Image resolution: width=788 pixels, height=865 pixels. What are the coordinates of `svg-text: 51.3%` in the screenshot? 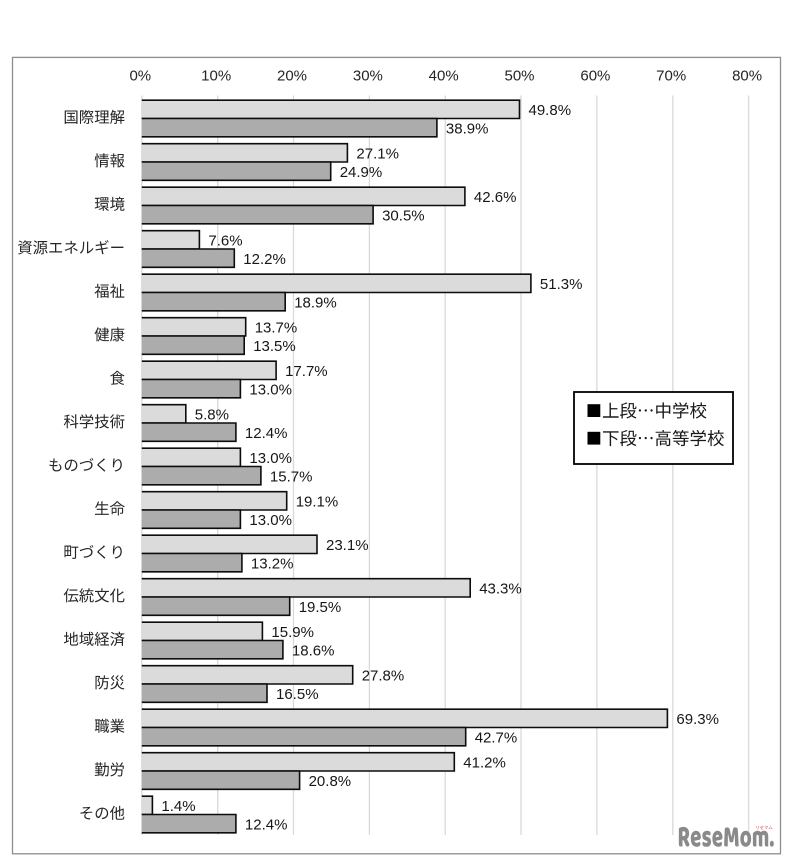 It's located at (561, 284).